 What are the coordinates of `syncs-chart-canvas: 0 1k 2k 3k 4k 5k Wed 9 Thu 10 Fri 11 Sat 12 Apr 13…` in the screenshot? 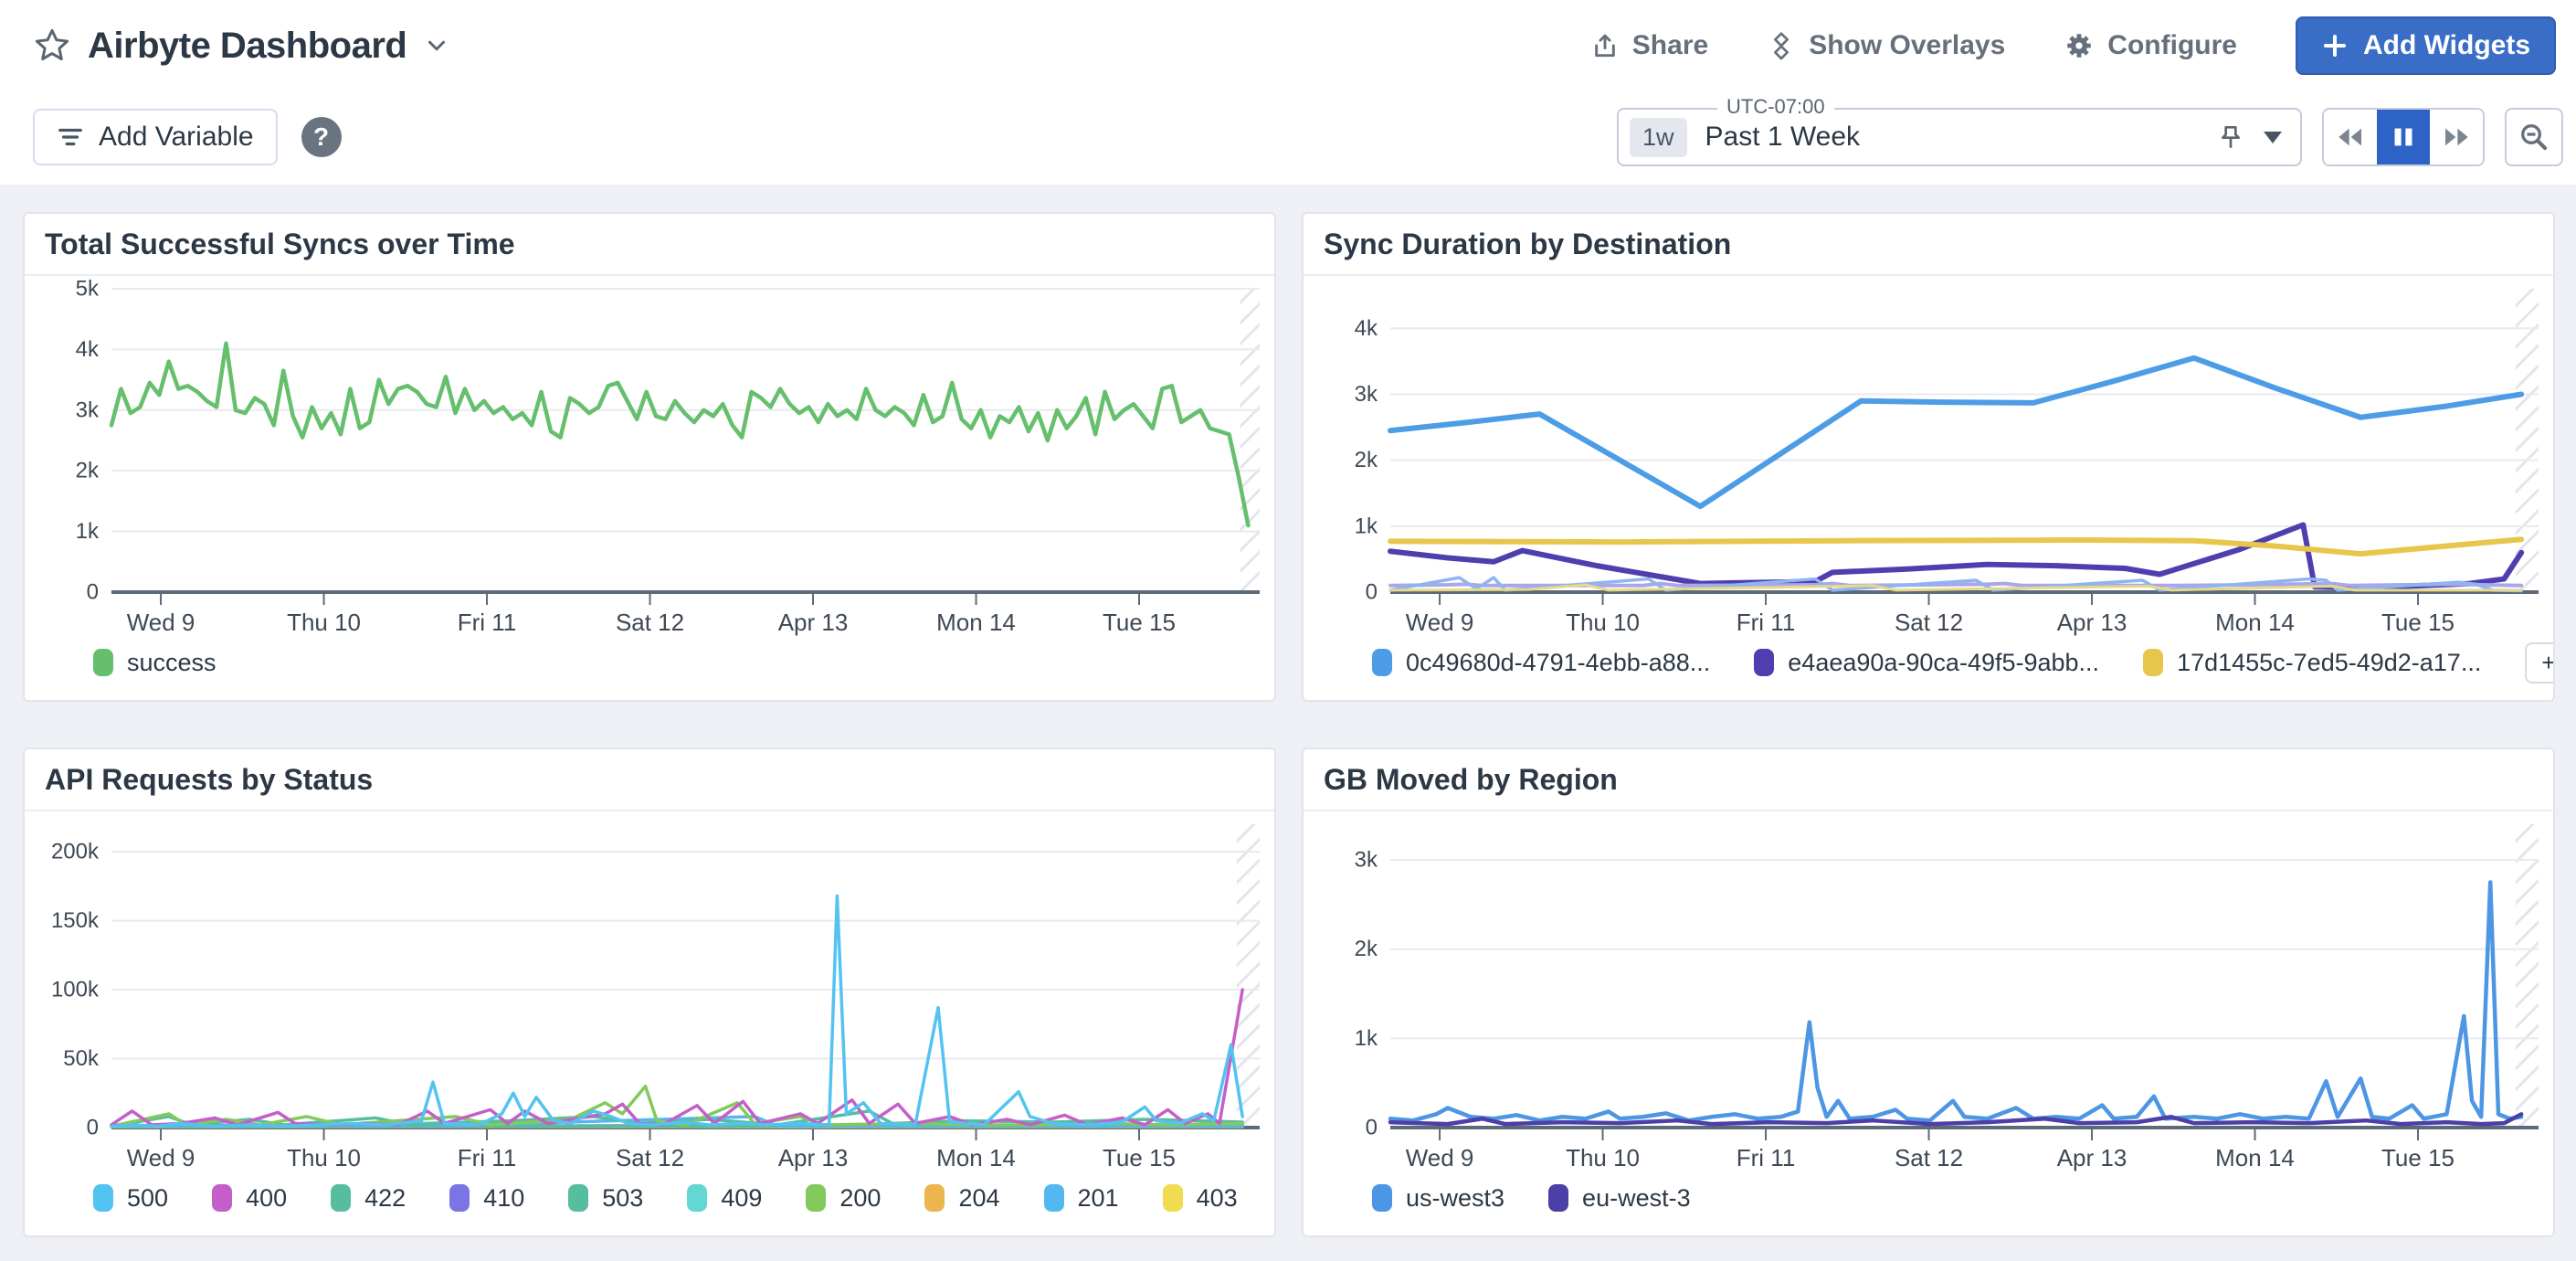 It's located at (649, 458).